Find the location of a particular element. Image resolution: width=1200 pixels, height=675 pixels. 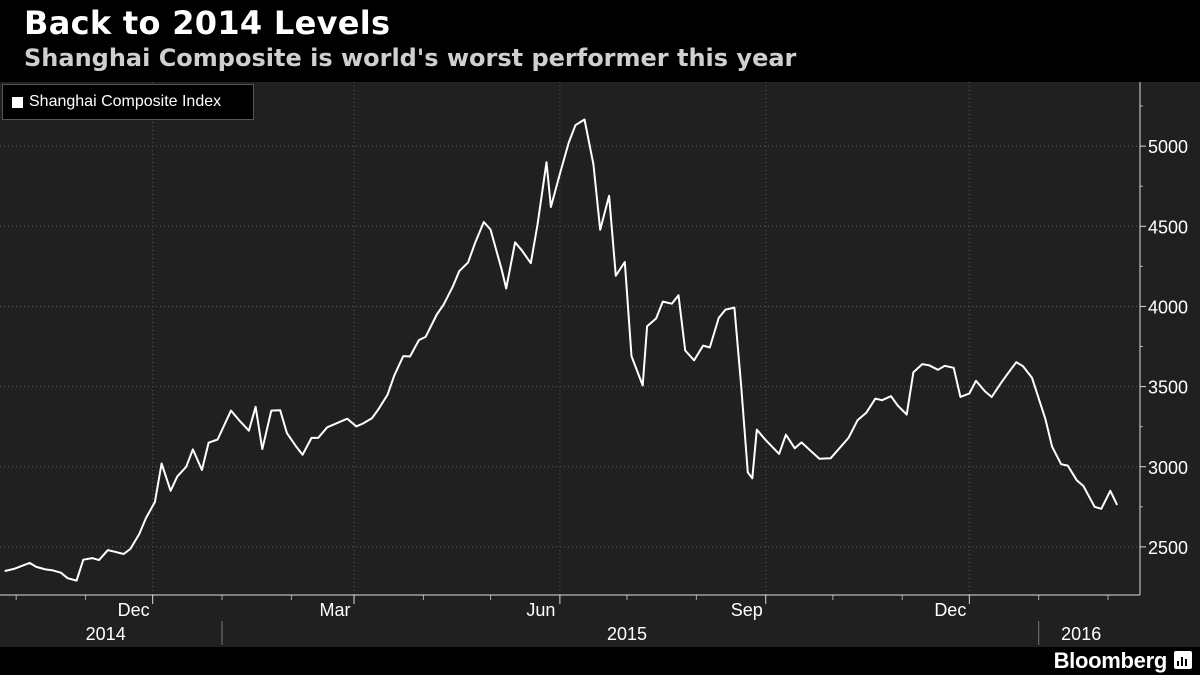

chart-title: Back to 2014 Levels is located at coordinates (207, 23).